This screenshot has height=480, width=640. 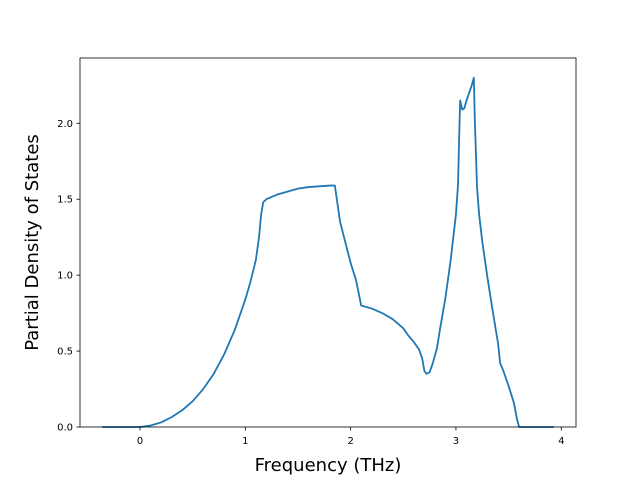 I want to click on y-tick-label: 2.0, so click(x=65, y=124).